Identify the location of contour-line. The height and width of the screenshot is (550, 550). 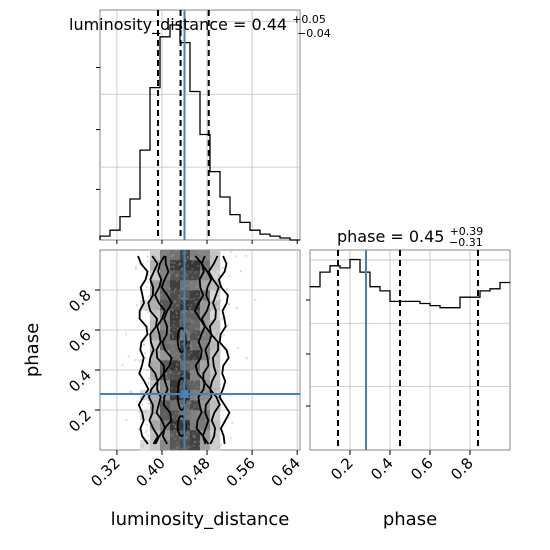
(166, 350).